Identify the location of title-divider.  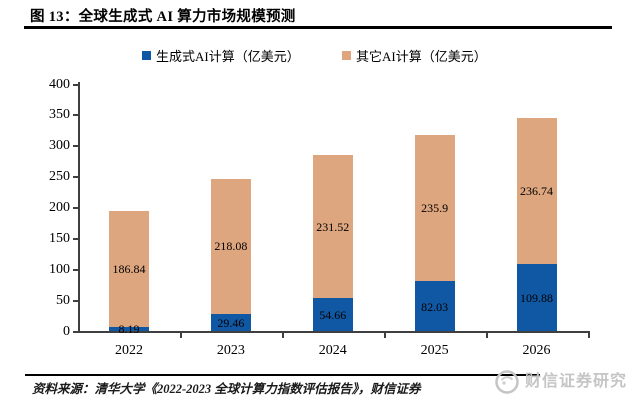
(318, 27).